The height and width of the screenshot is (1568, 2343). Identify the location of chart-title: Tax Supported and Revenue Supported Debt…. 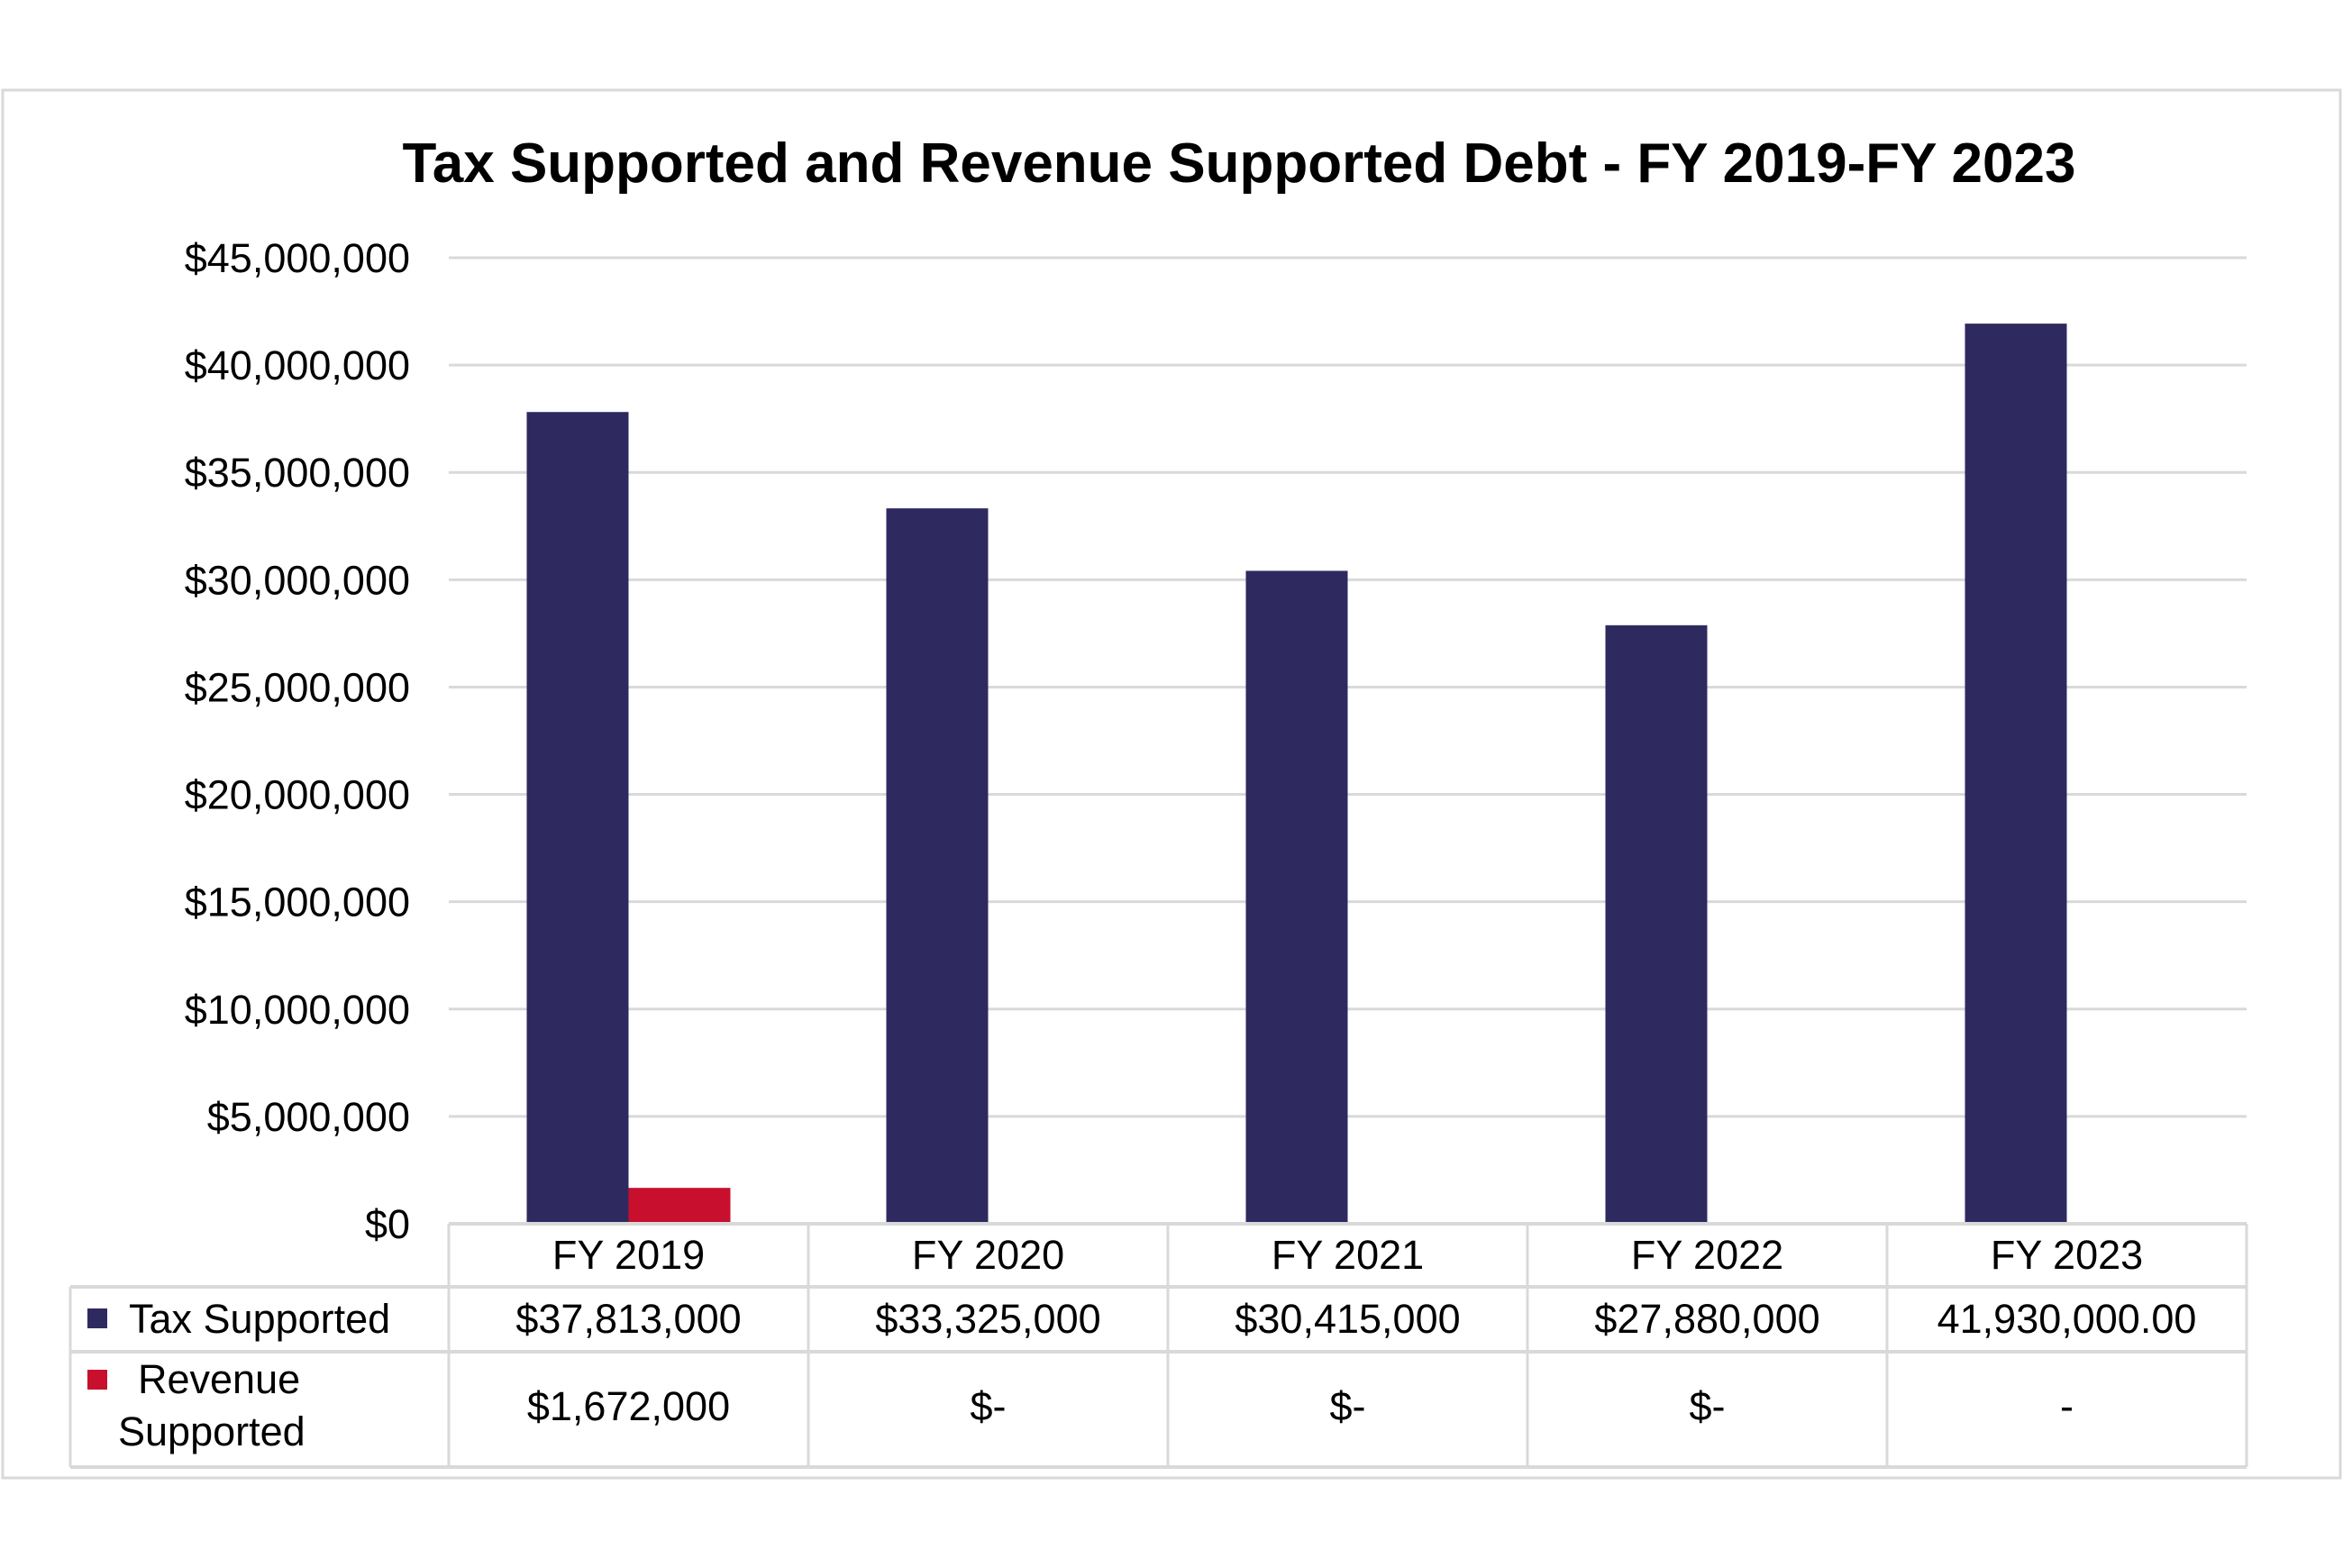
(1238, 163).